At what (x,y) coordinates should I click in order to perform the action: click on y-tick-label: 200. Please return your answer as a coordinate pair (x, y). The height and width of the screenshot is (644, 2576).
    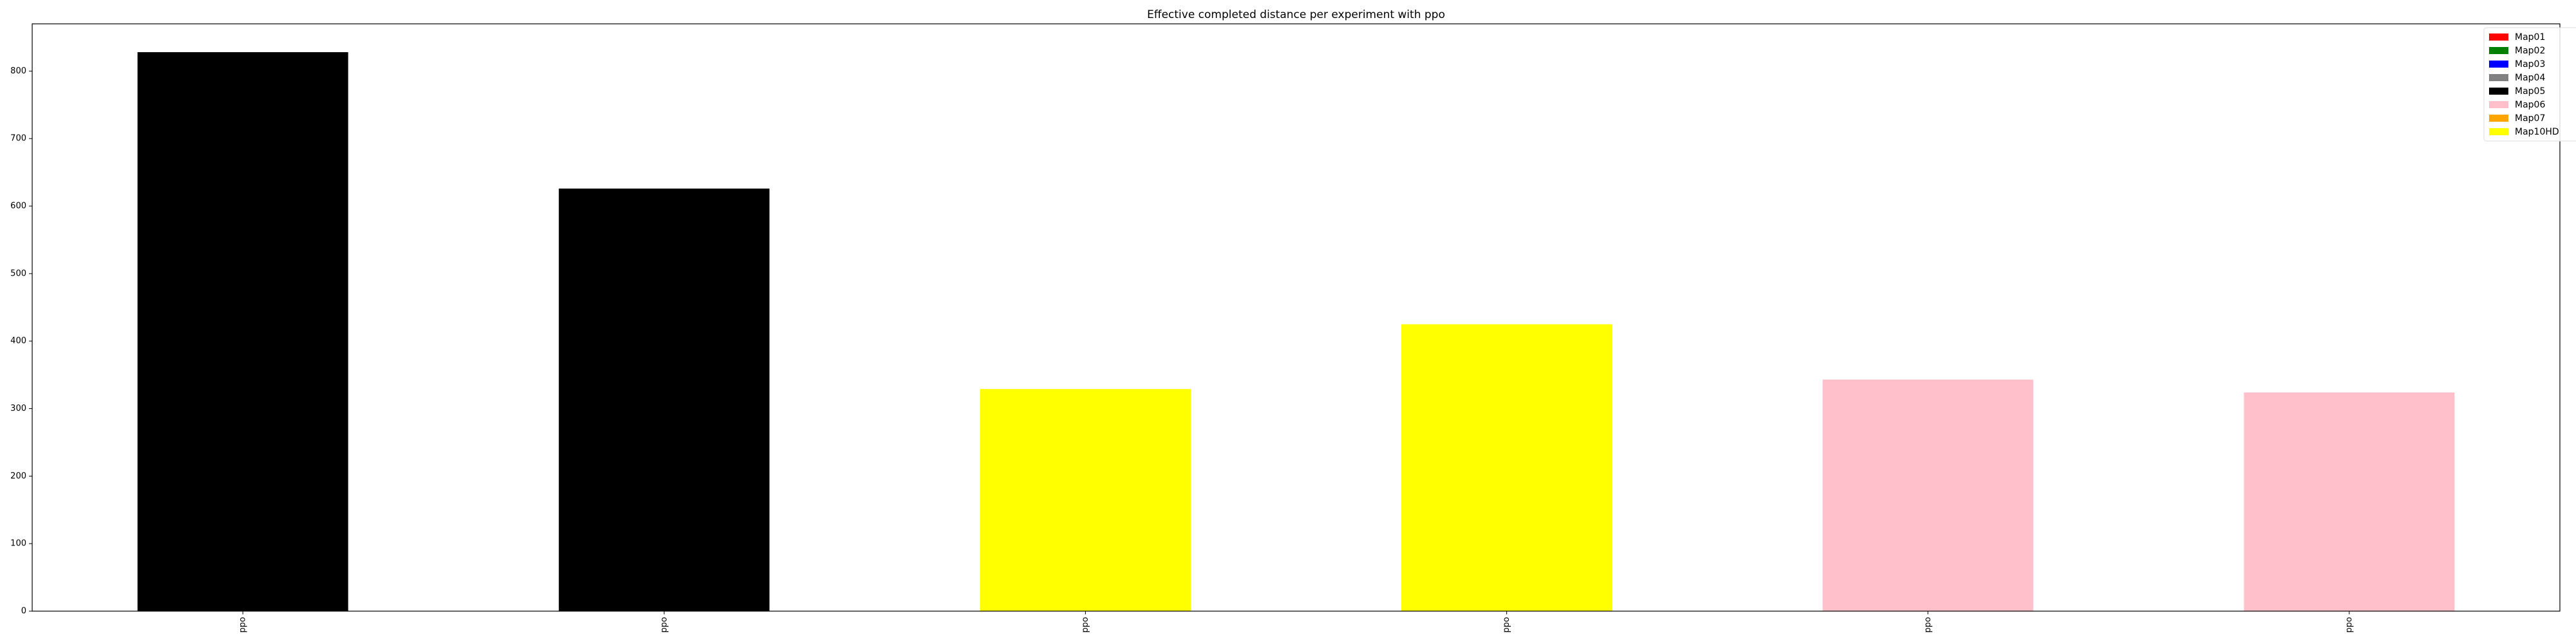
    Looking at the image, I should click on (18, 476).